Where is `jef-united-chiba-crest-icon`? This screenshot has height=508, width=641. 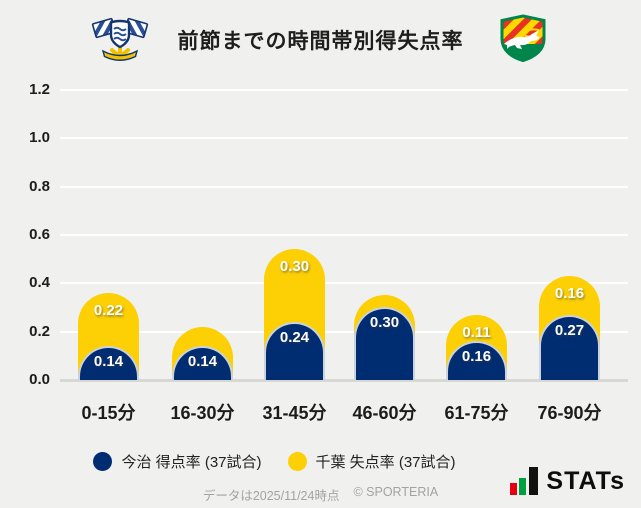
jef-united-chiba-crest-icon is located at coordinates (523, 40).